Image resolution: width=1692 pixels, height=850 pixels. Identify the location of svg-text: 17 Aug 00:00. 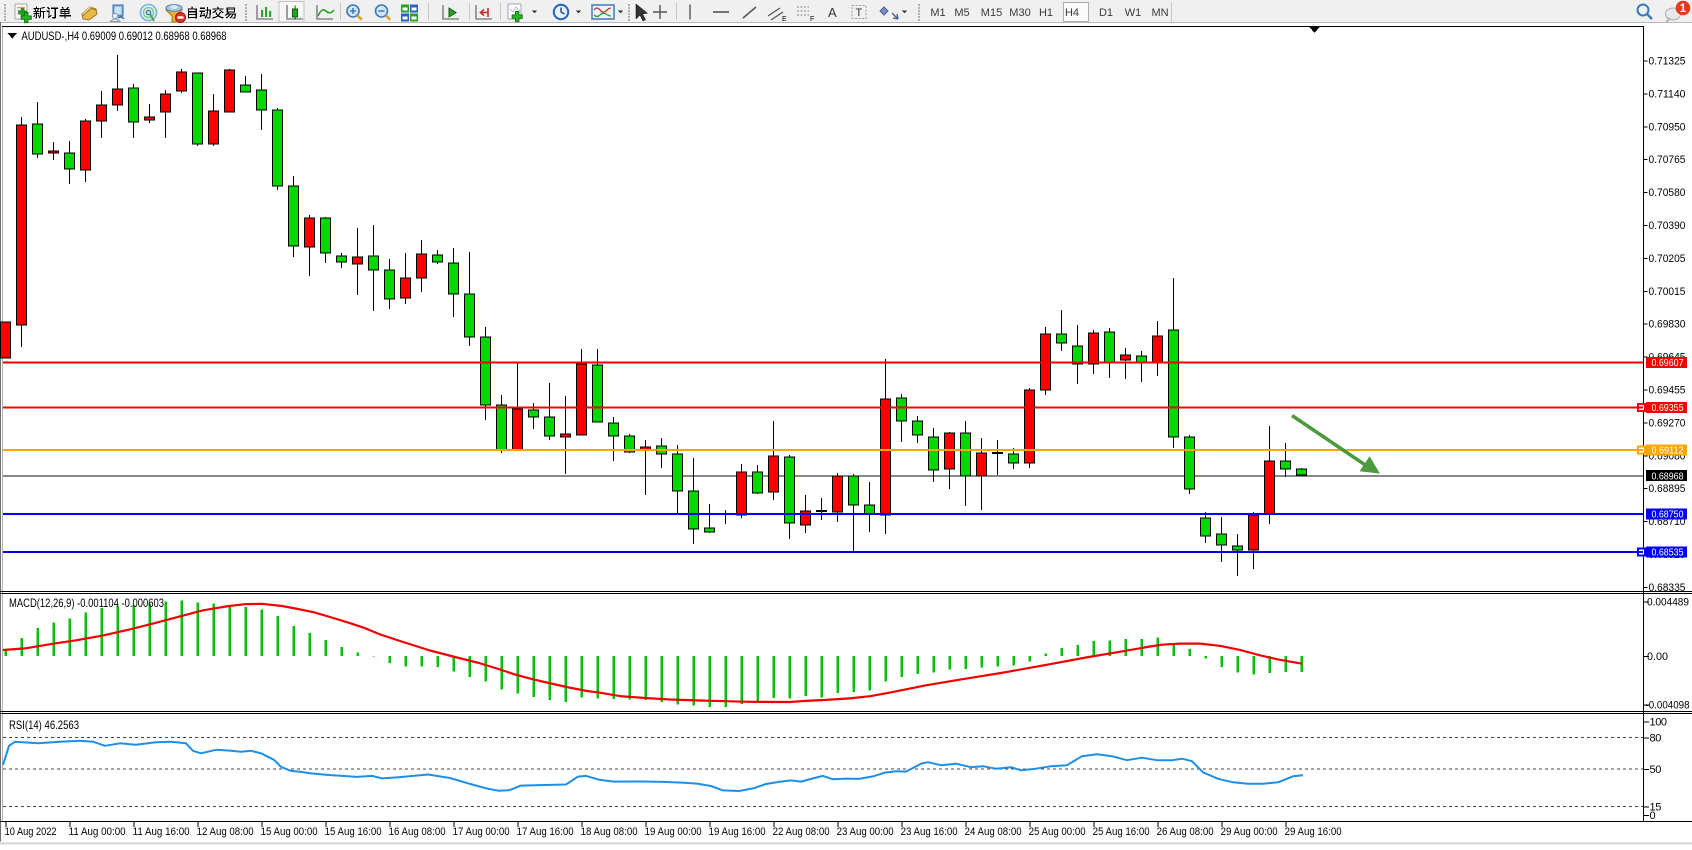
(481, 832).